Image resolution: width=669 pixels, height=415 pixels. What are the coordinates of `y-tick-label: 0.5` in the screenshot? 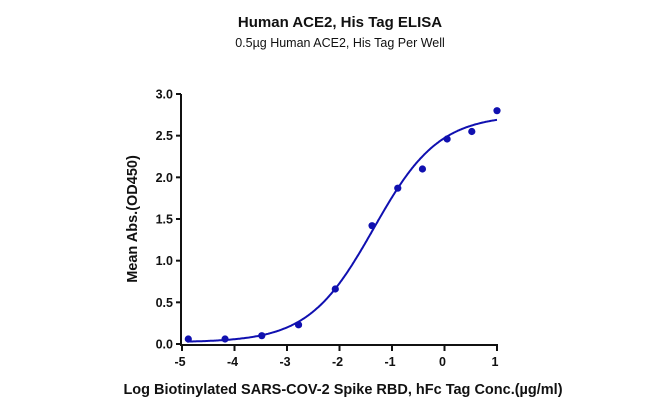 It's located at (164, 303).